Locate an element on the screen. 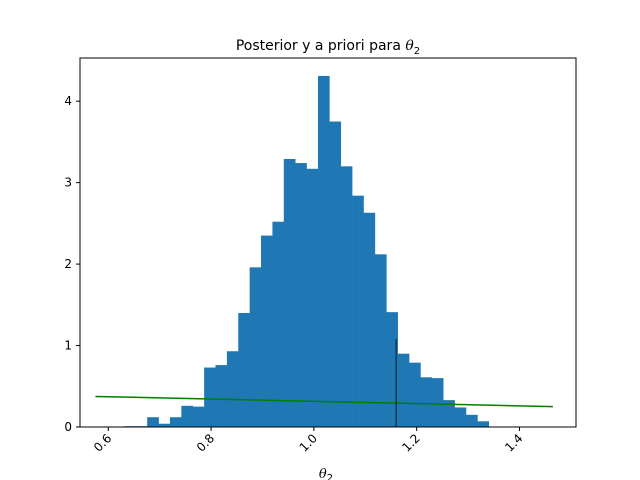 The width and height of the screenshot is (640, 480). prior-line is located at coordinates (324, 401).